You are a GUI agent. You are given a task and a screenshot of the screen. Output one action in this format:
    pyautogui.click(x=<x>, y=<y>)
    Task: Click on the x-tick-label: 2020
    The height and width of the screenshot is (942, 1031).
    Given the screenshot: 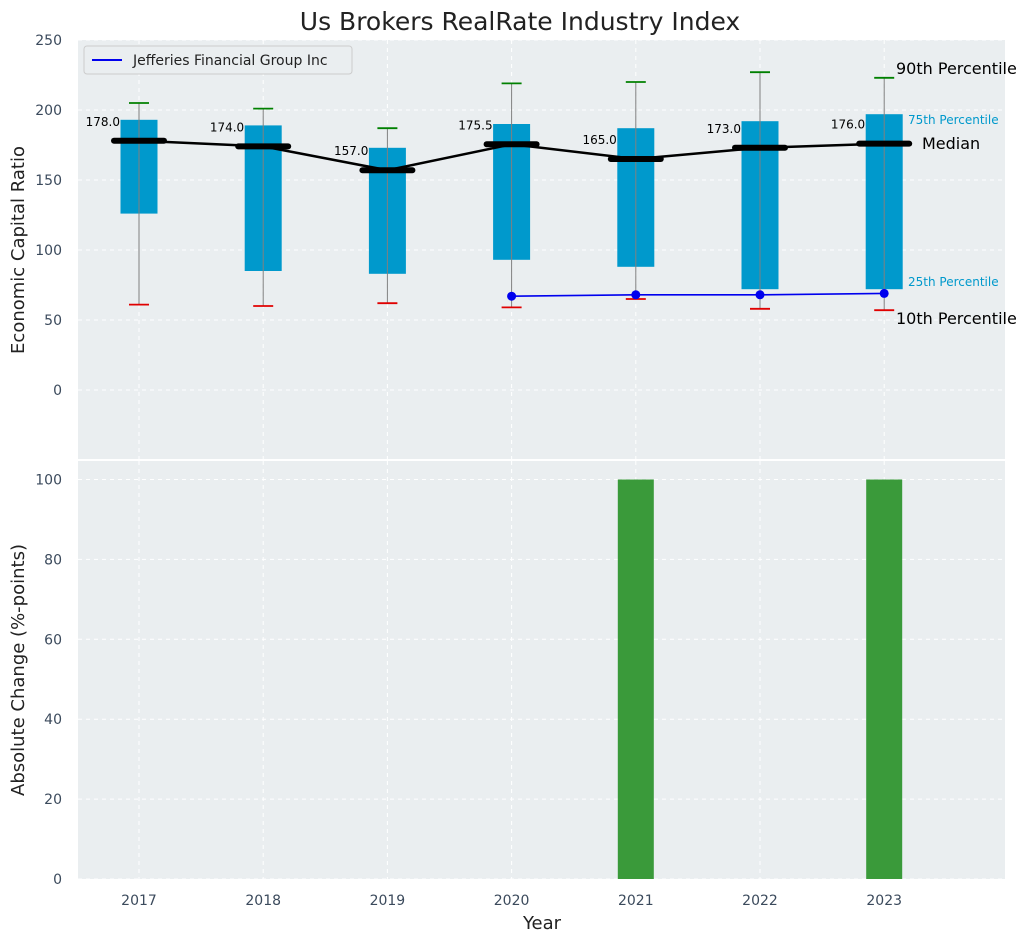 What is the action you would take?
    pyautogui.click(x=512, y=901)
    